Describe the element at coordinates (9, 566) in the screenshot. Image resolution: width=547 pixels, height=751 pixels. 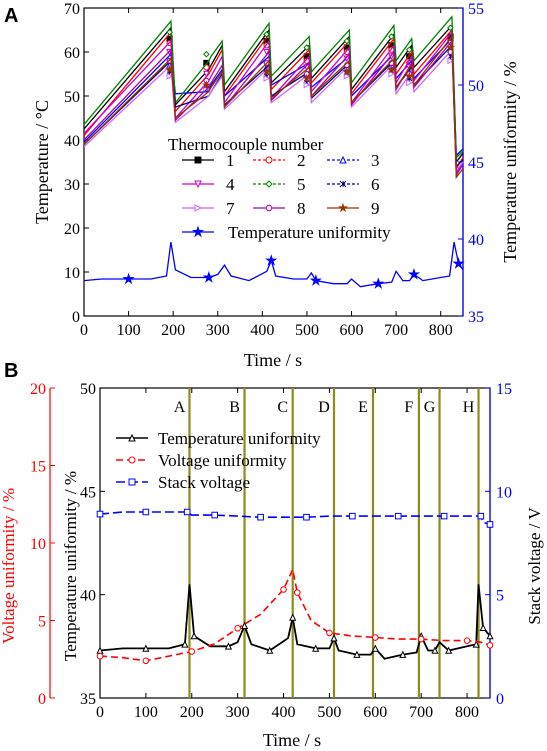
I see `panel-b-voltage-uniformity-axis-label: Voltage uniformity / %` at that location.